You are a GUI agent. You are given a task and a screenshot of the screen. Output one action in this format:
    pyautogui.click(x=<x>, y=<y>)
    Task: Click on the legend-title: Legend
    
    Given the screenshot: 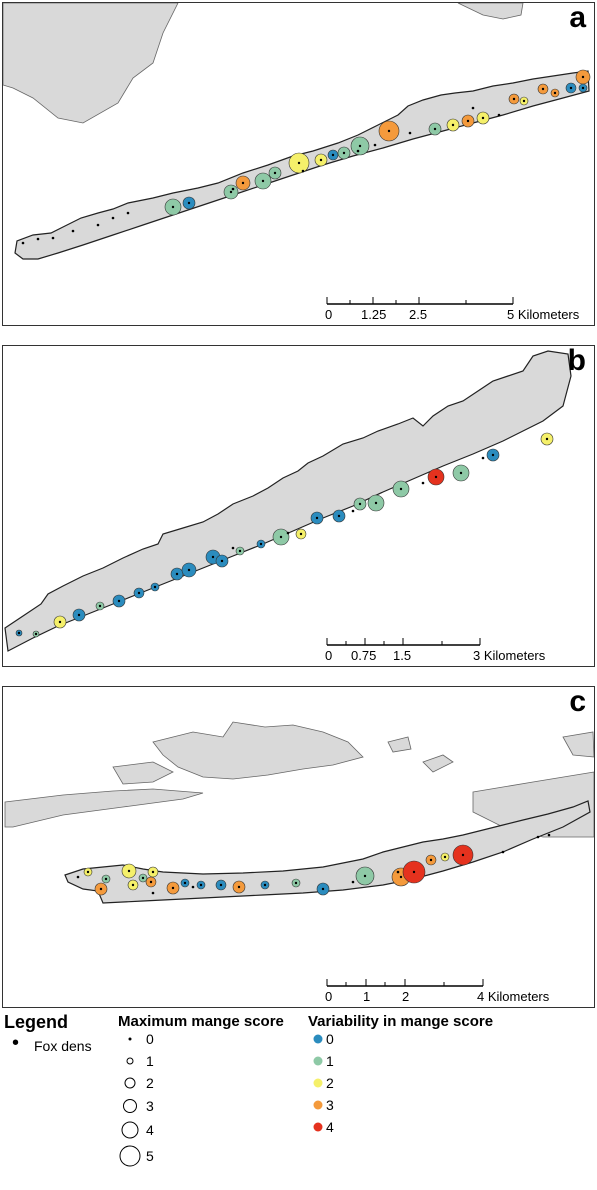 What is the action you would take?
    pyautogui.click(x=36, y=1022)
    